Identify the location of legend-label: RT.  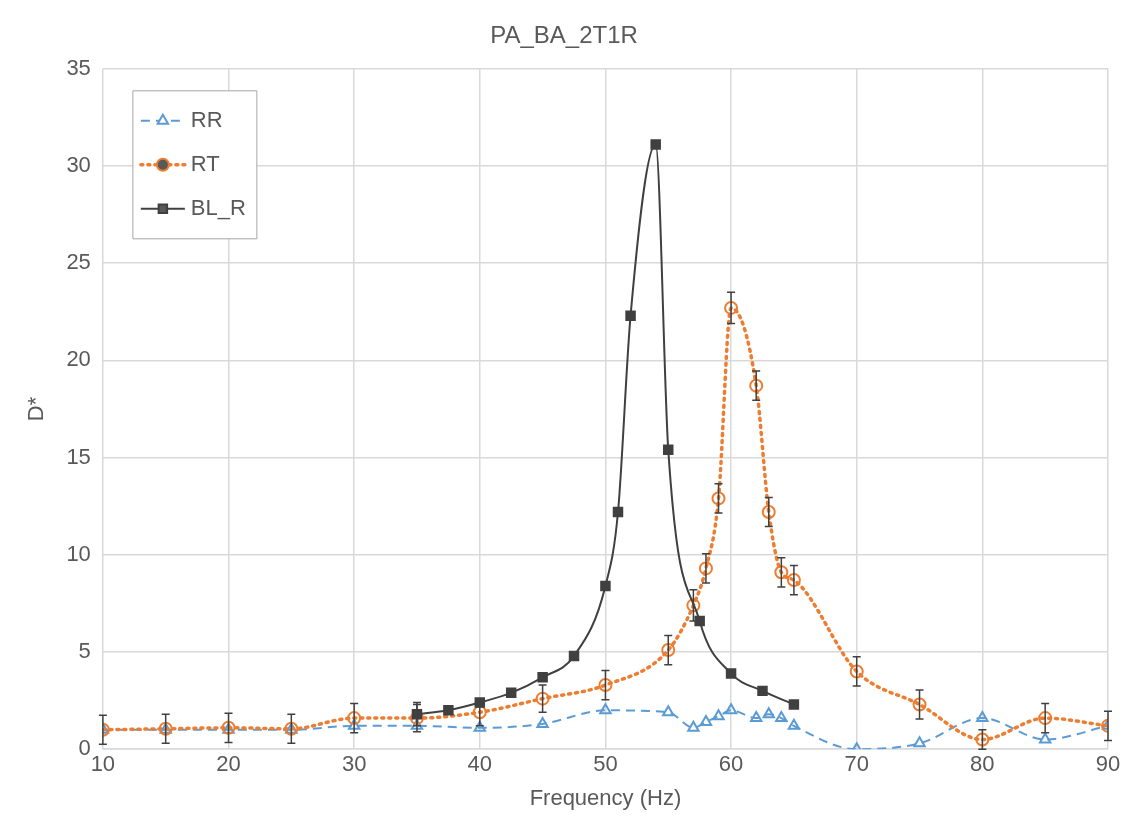
(205, 163).